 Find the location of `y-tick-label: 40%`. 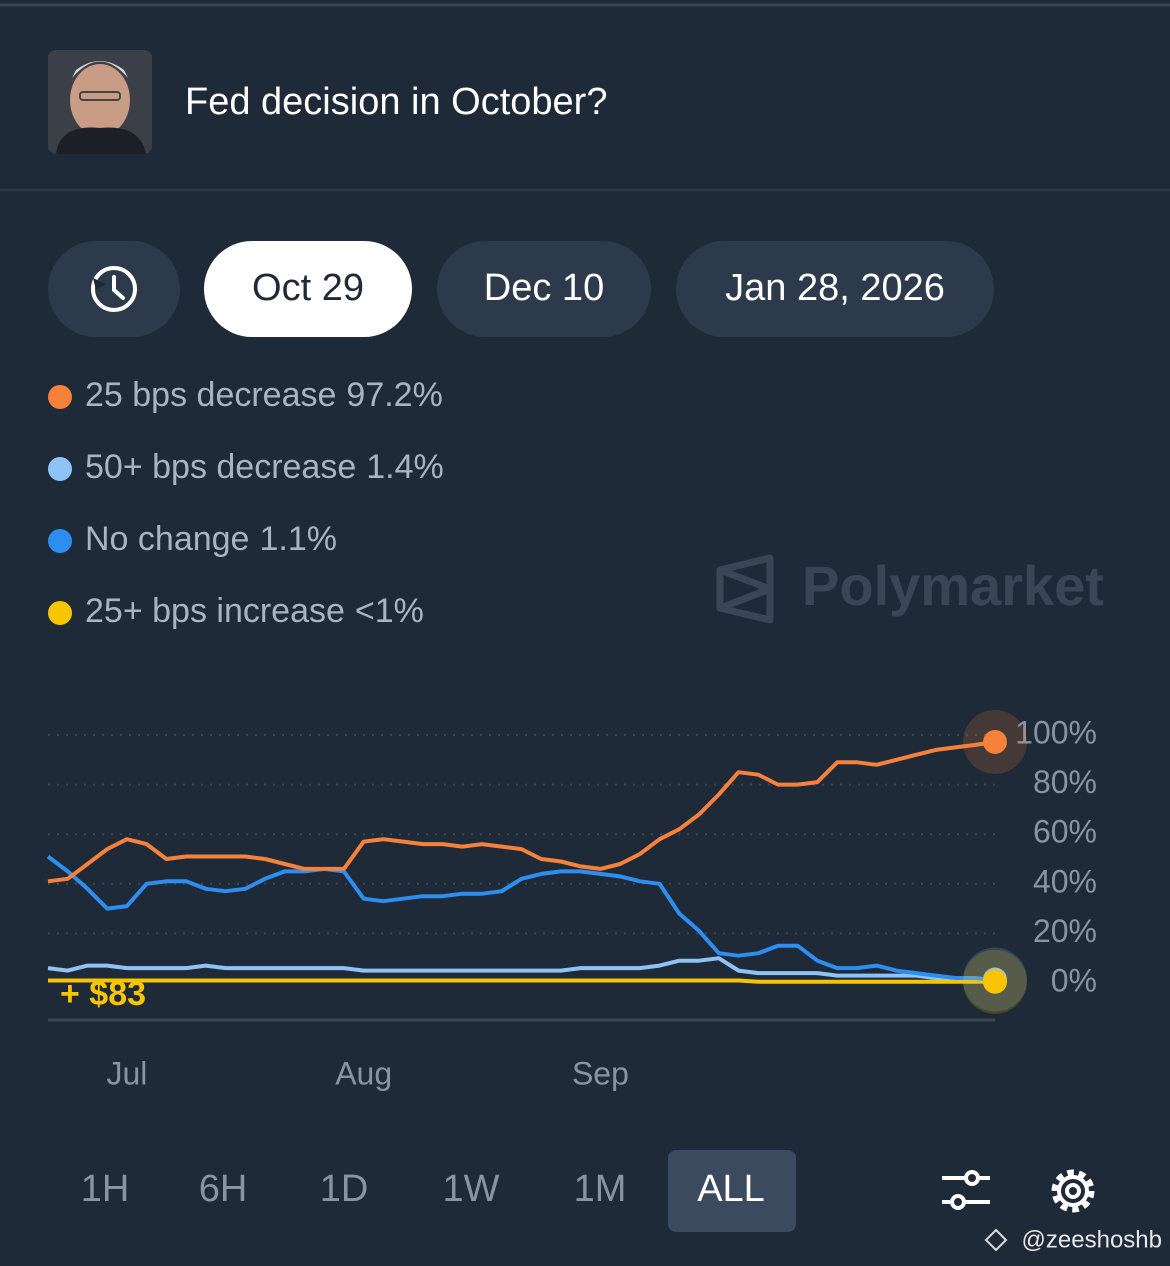

y-tick-label: 40% is located at coordinates (1065, 881).